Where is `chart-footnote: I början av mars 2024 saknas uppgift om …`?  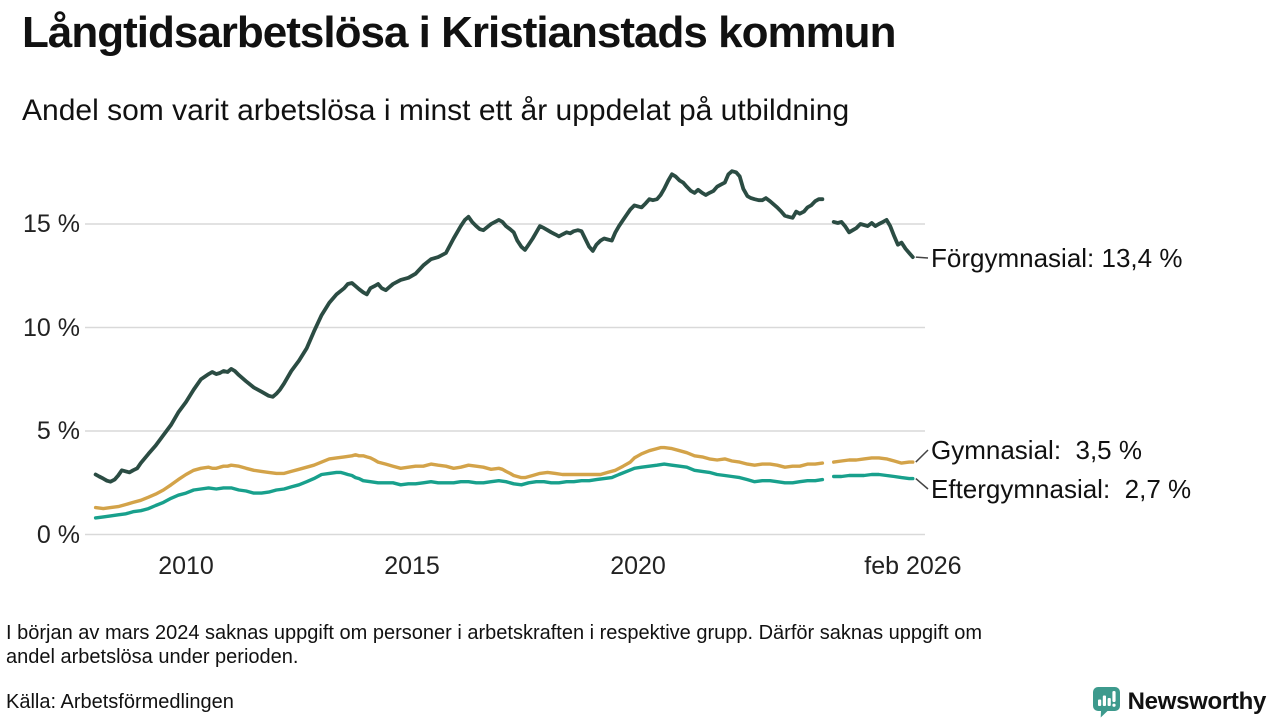
chart-footnote: I början av mars 2024 saknas uppgift om … is located at coordinates (494, 645).